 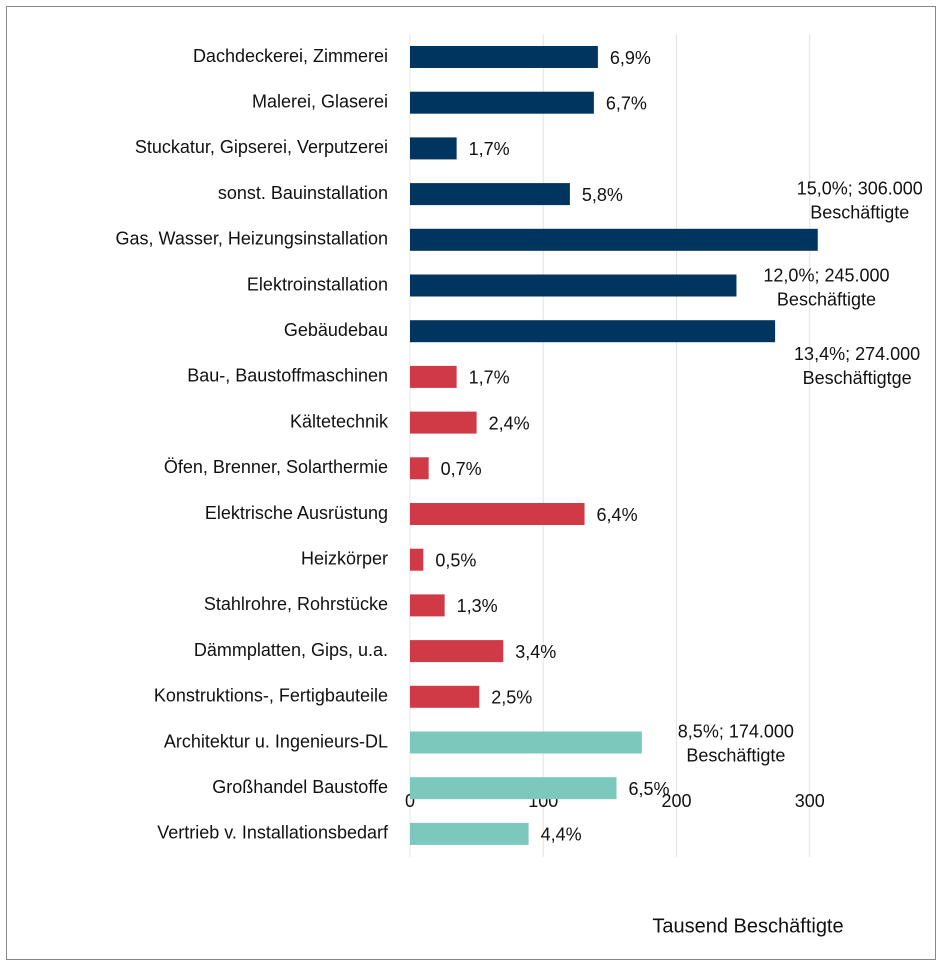 What do you see at coordinates (339, 421) in the screenshot?
I see `y-tick-label: Kältetechnik` at bounding box center [339, 421].